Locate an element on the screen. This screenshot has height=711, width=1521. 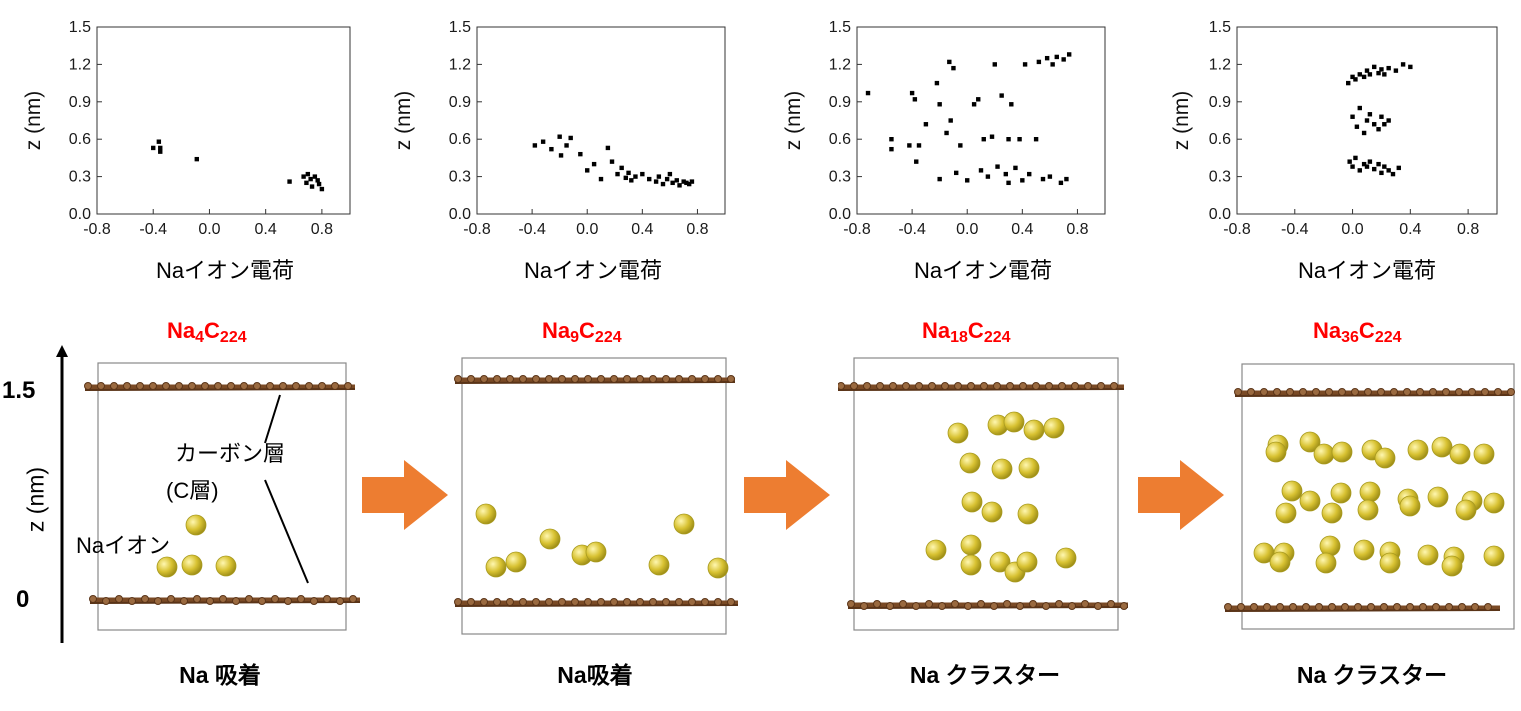
formula-label-4: Na36C224 is located at coordinates (1357, 332).